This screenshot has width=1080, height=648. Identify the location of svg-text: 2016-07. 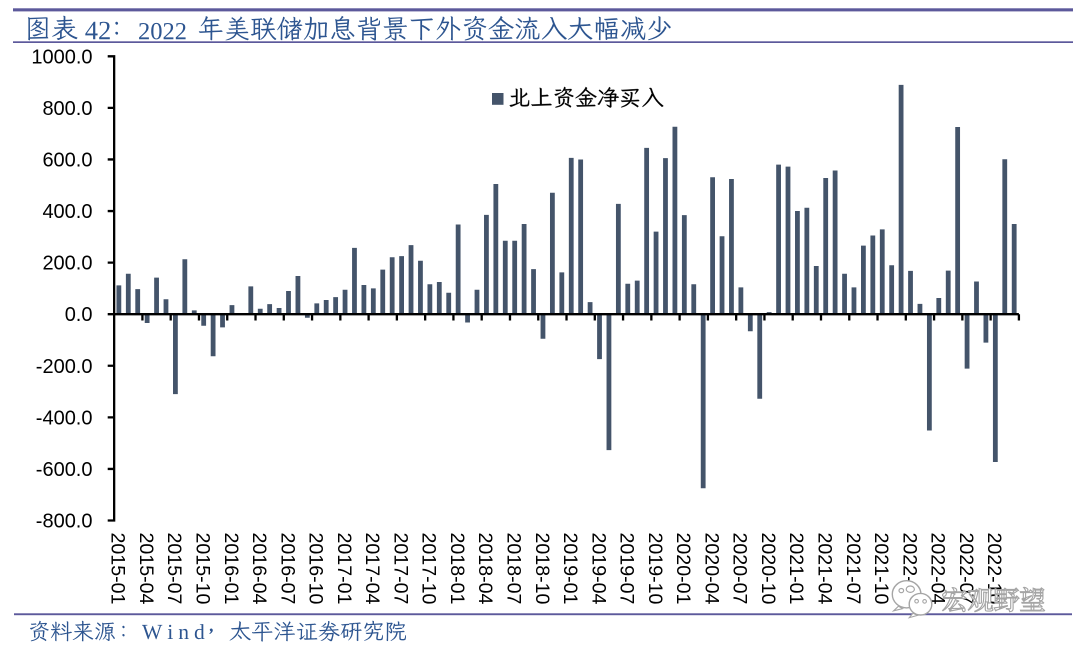
(287, 569).